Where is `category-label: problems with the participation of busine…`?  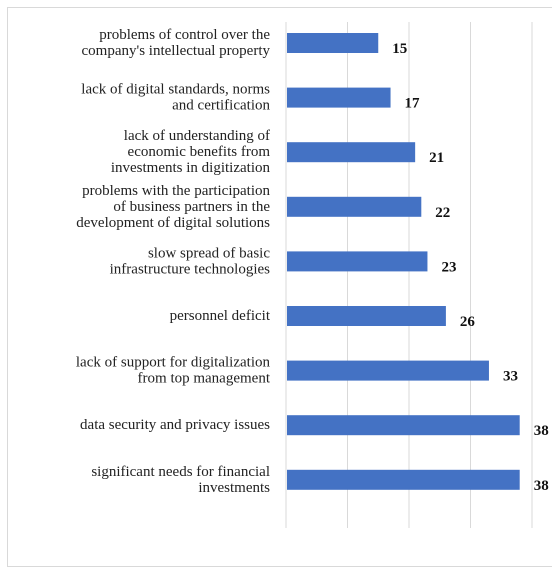 category-label: problems with the participation of busine… is located at coordinates (173, 207).